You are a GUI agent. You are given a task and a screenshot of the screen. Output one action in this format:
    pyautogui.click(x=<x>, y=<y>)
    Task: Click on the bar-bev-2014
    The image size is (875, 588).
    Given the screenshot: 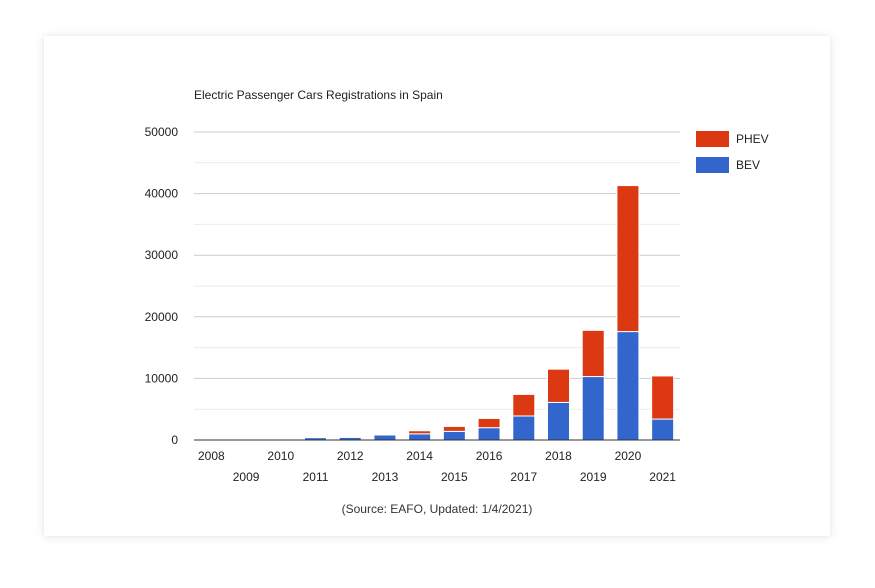 What is the action you would take?
    pyautogui.click(x=420, y=437)
    